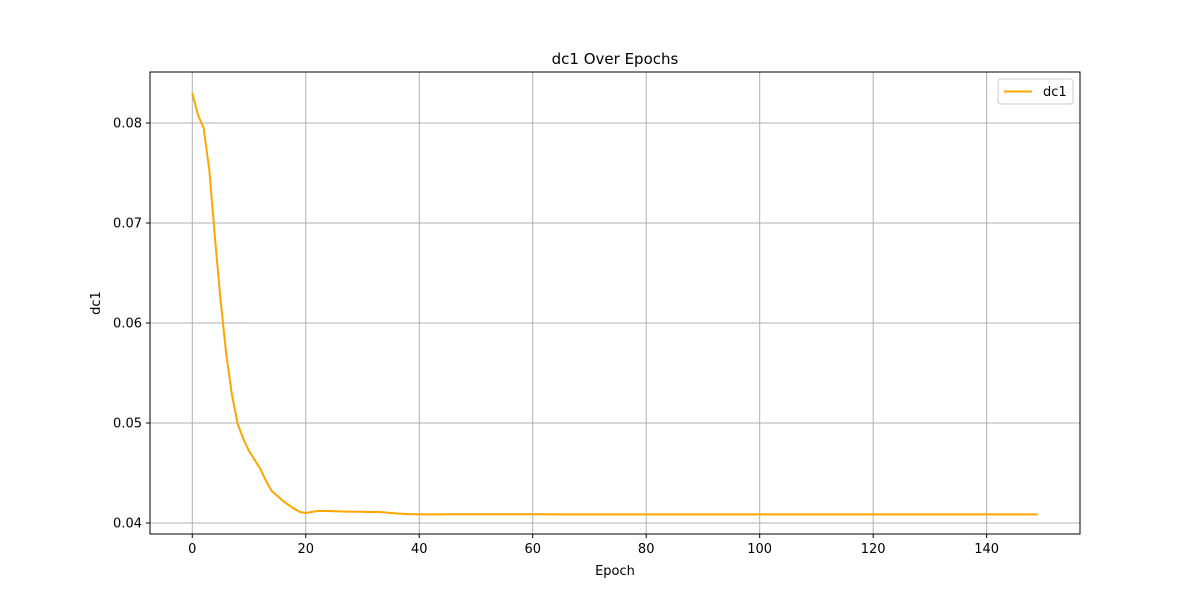 This screenshot has height=600, width=1200. Describe the element at coordinates (759, 549) in the screenshot. I see `x-tick-label: 100` at that location.